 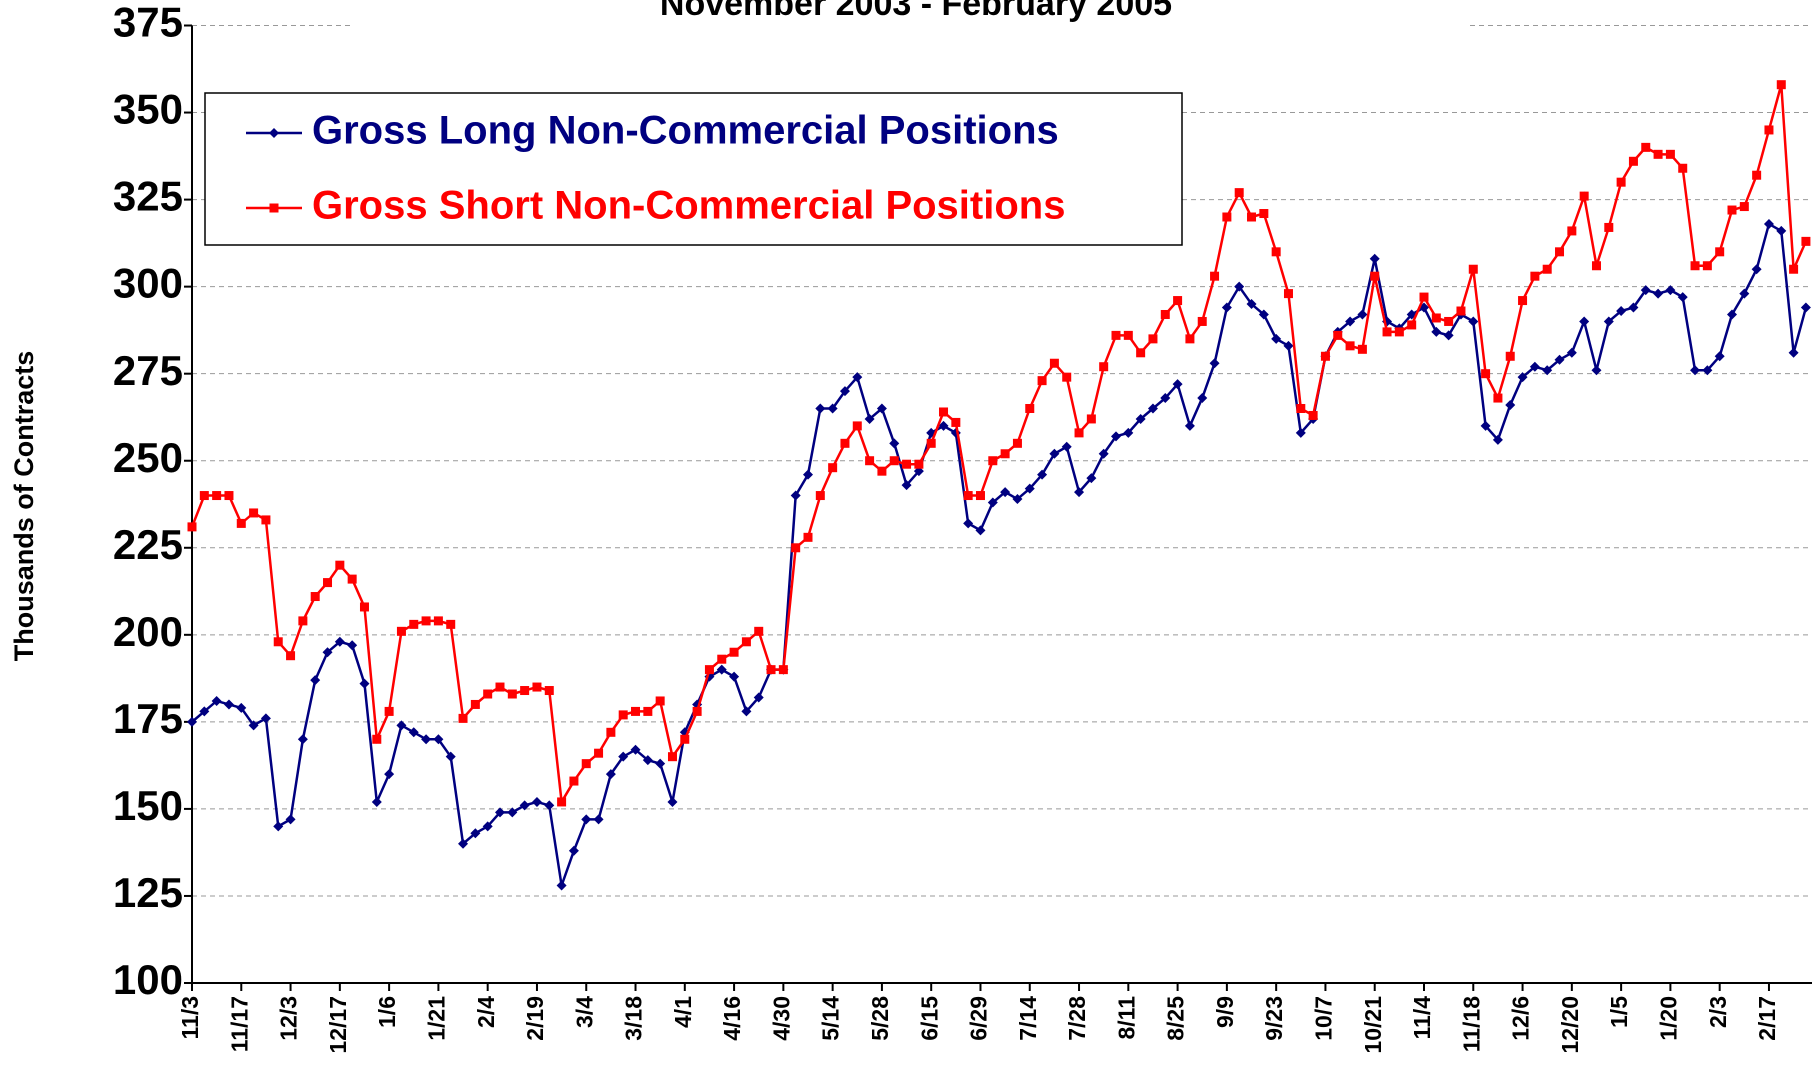 What do you see at coordinates (781, 1018) in the screenshot?
I see `x-tick-label: 4/30` at bounding box center [781, 1018].